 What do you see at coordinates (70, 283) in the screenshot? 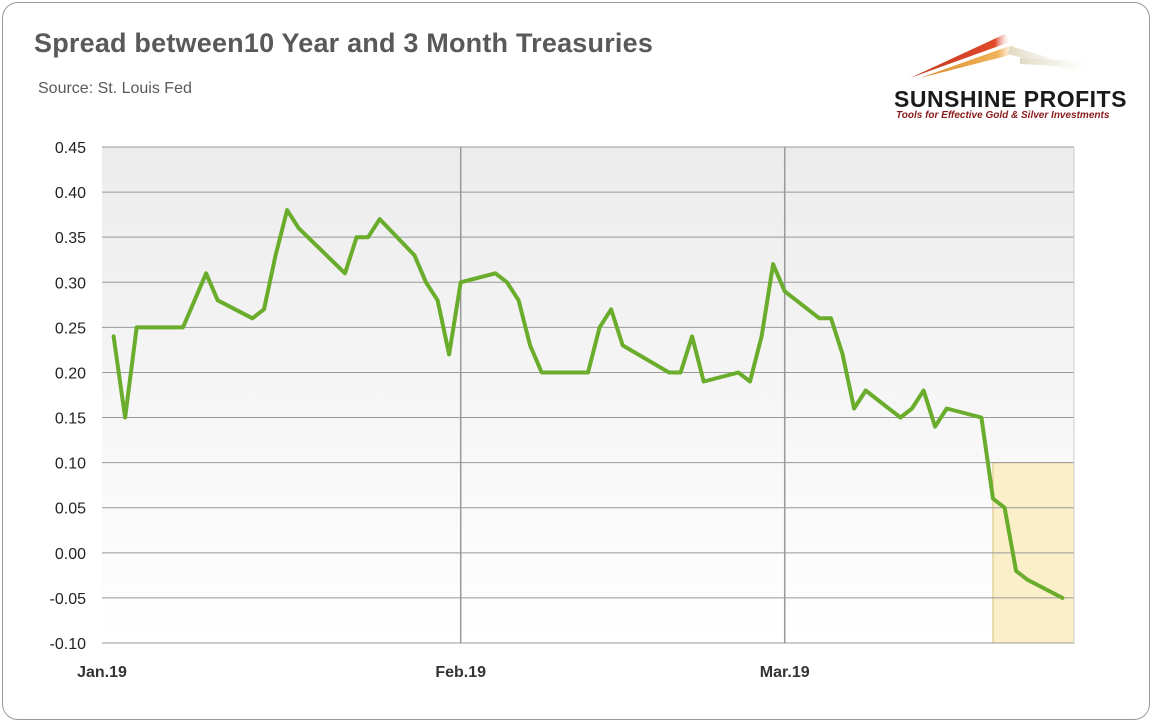
I see `y-tick-label: 0.30` at bounding box center [70, 283].